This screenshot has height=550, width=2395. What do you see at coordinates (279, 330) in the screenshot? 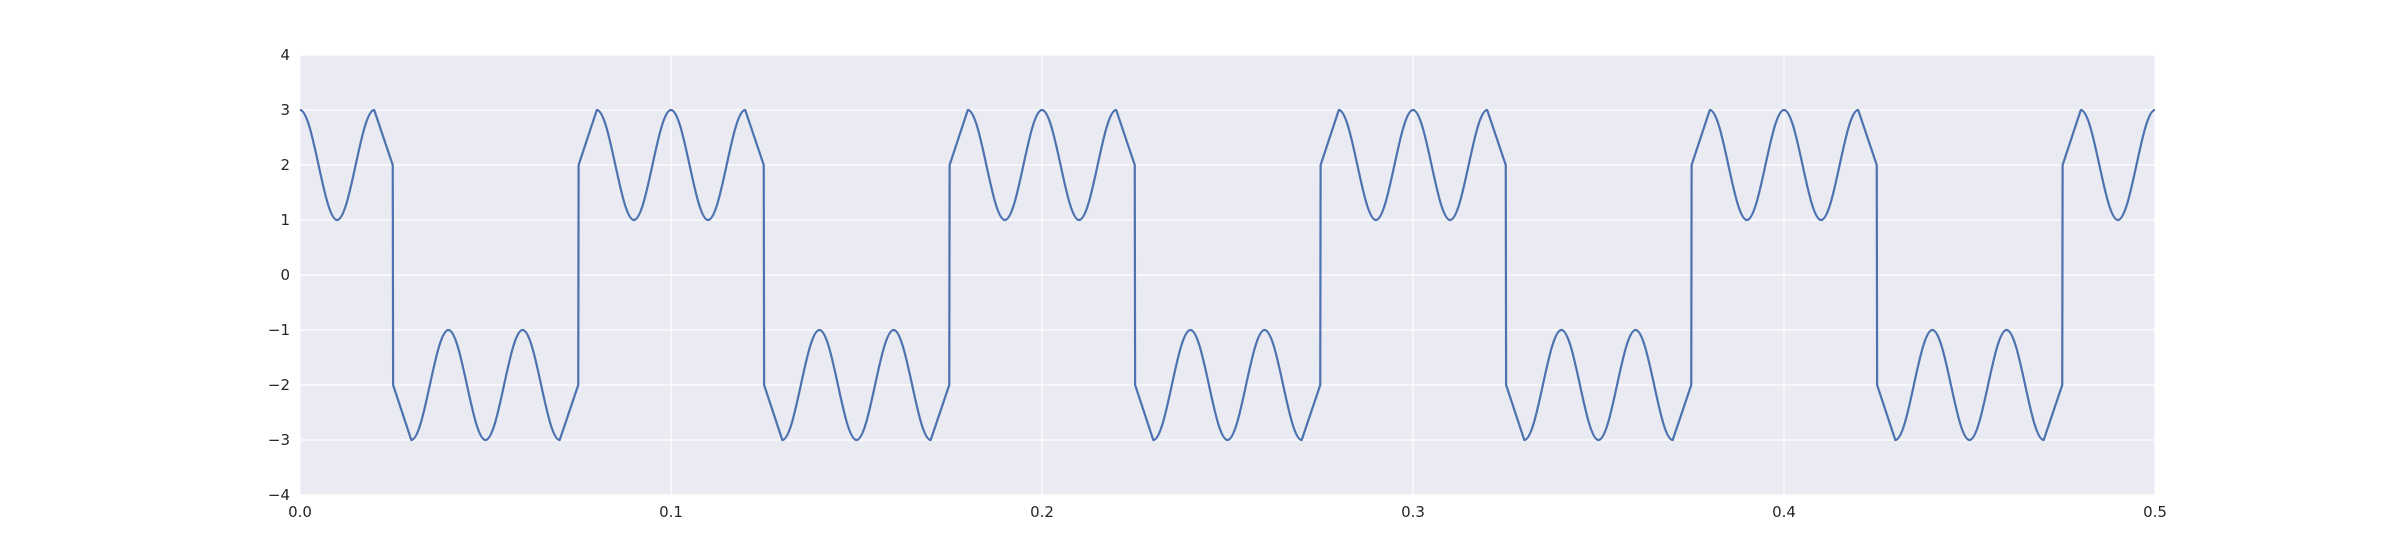
I see `y-tick-label: −1` at bounding box center [279, 330].